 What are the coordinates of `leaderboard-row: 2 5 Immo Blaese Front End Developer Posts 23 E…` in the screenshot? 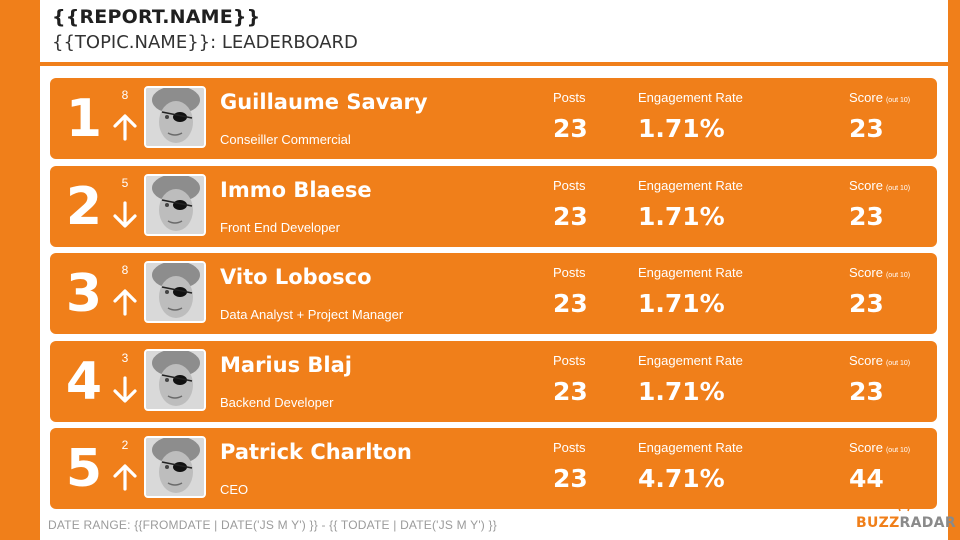 It's located at (493, 206).